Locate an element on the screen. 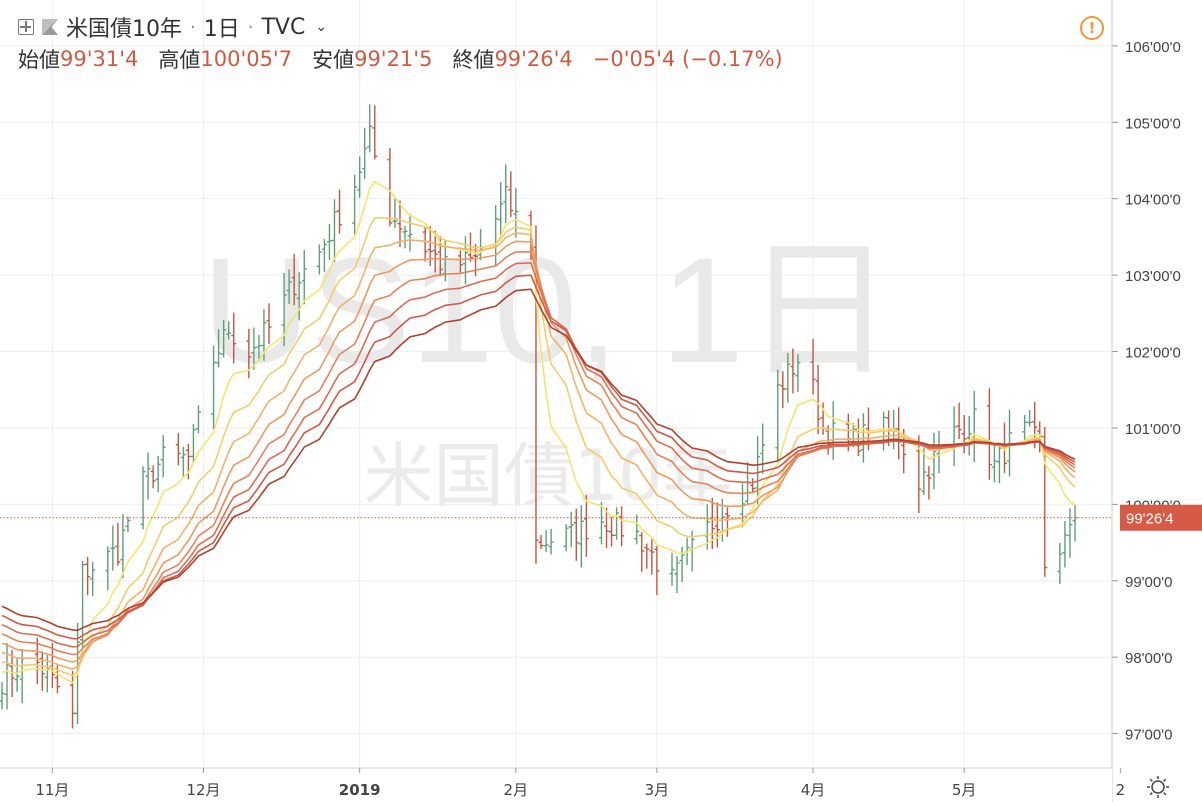 This screenshot has height=802, width=1202. open-label: 始値 is located at coordinates (39, 60).